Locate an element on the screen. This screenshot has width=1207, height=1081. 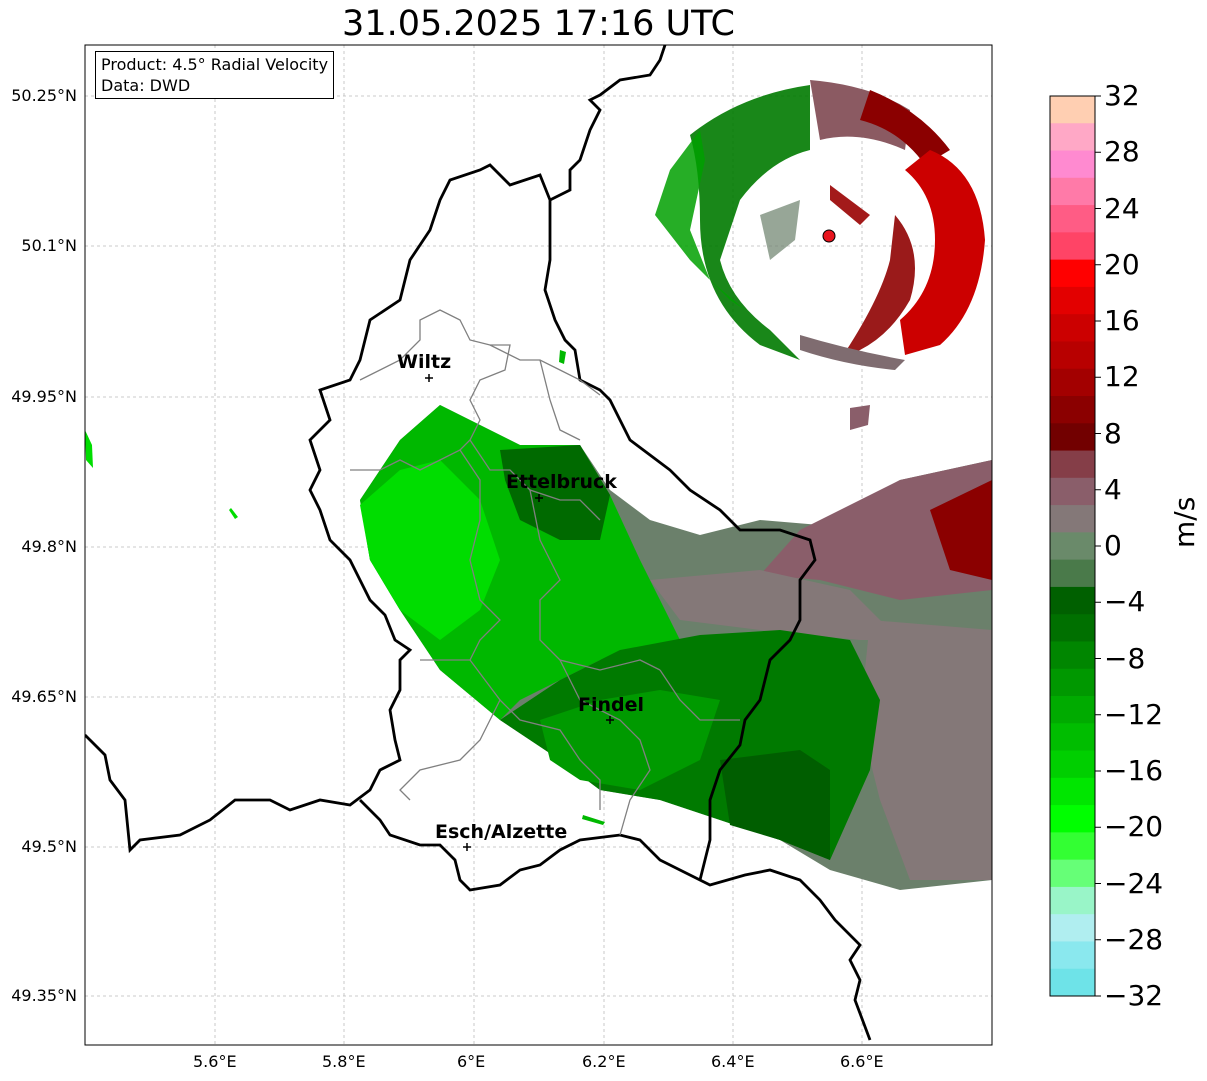
lat-tick-label: 49.8°N is located at coordinates (49, 546).